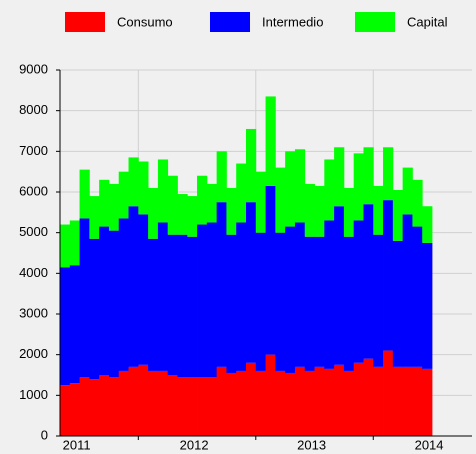  I want to click on y-tick-label: 6000, so click(33, 190).